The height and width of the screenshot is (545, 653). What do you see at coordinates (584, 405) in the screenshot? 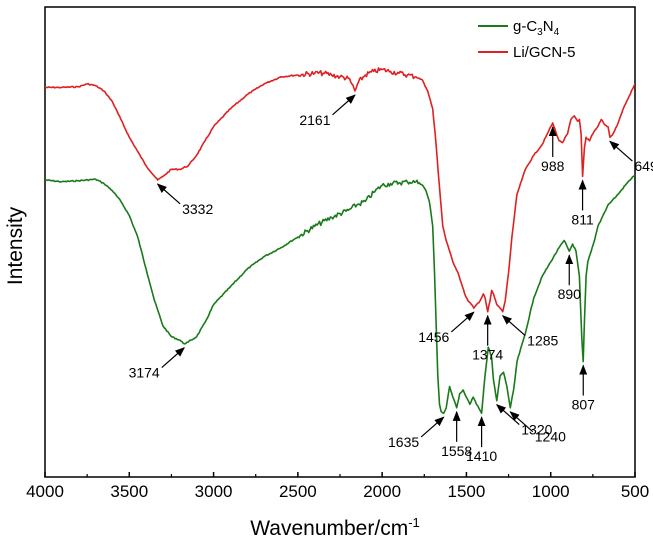
I see `peak-label: 807` at bounding box center [584, 405].